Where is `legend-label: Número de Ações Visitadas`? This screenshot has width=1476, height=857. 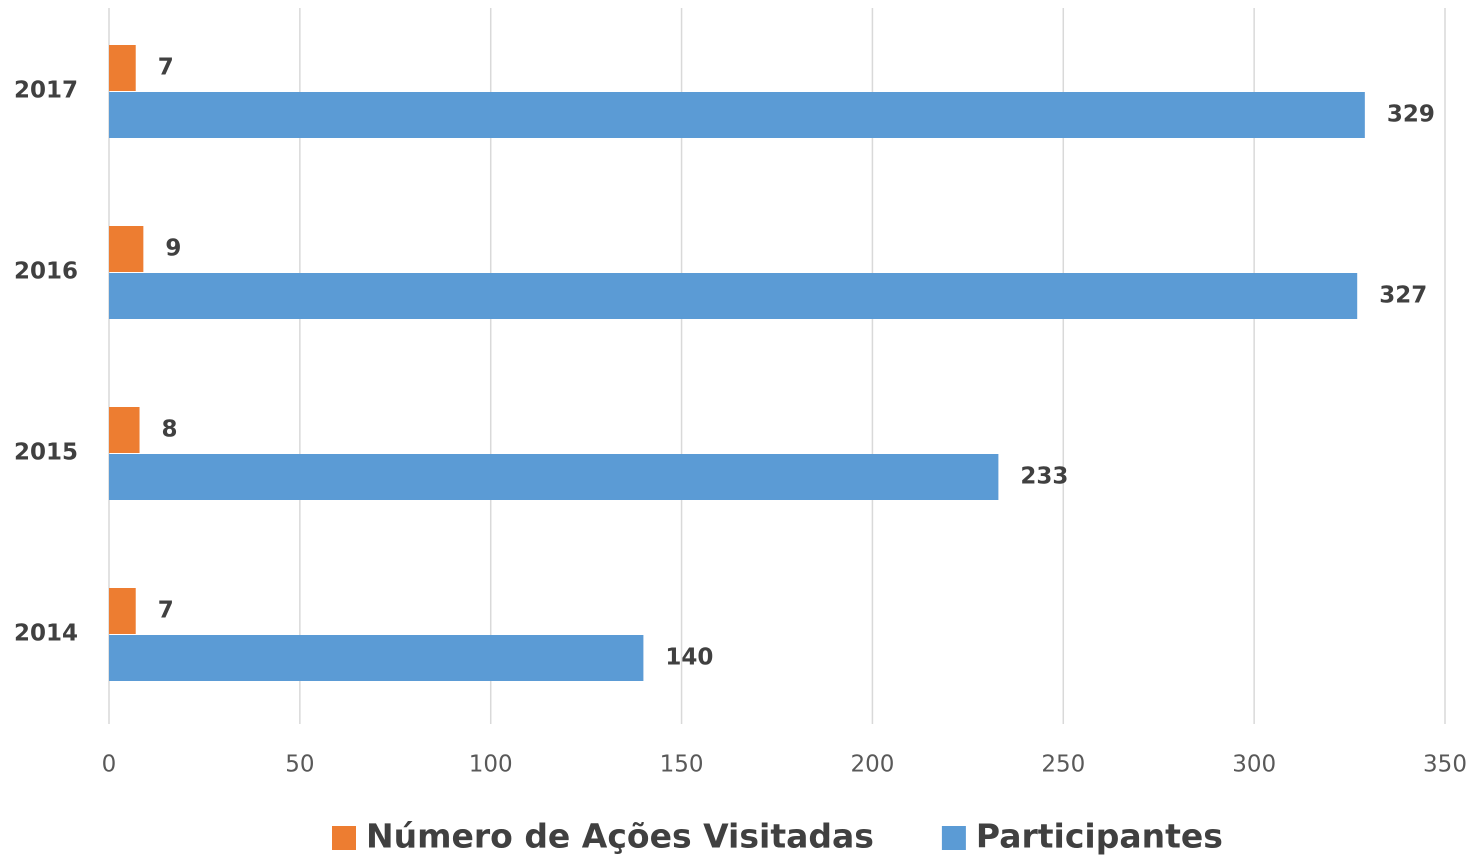
legend-label: Número de Ações Visitadas is located at coordinates (620, 836).